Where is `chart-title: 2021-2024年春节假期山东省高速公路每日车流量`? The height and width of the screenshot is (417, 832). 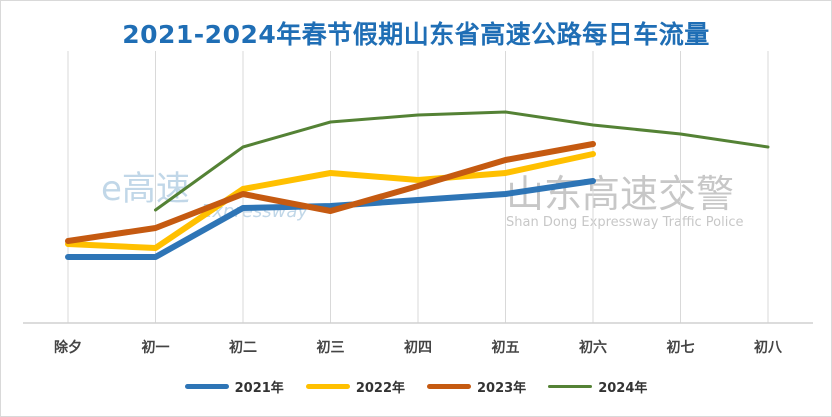 chart-title: 2021-2024年春节假期山东省高速公路每日车流量 is located at coordinates (416, 34).